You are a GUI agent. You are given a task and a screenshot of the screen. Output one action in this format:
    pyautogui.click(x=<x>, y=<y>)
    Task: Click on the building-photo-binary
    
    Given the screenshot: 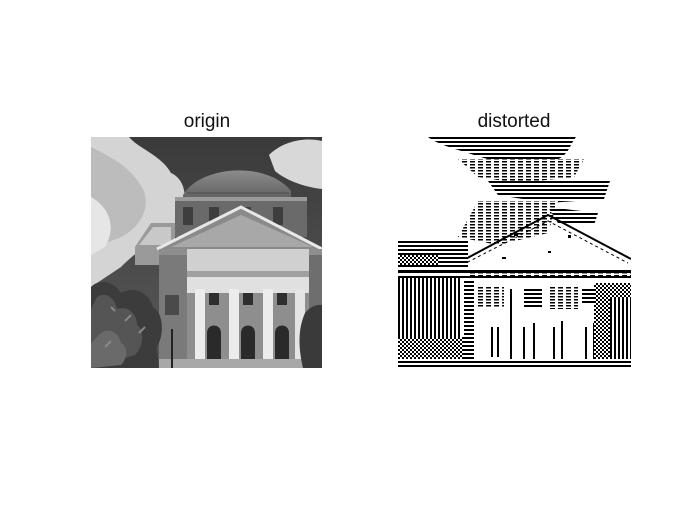 What is the action you would take?
    pyautogui.click(x=514, y=252)
    